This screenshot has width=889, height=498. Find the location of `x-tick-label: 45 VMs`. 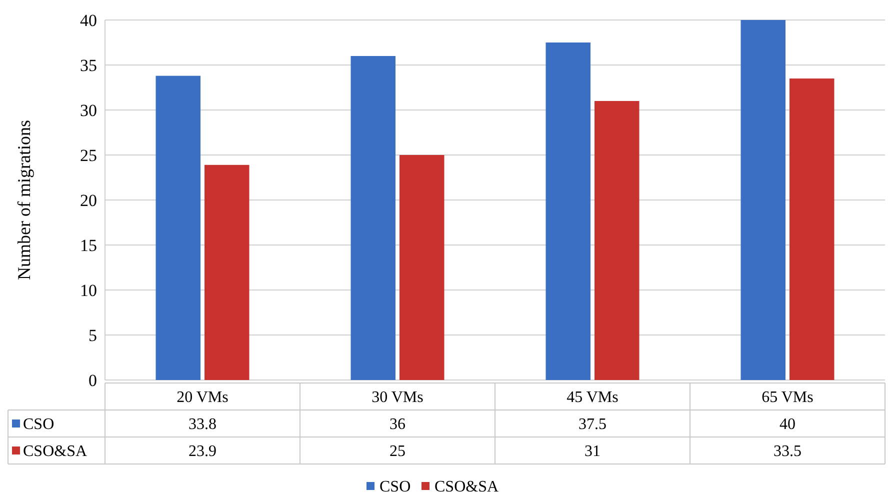

x-tick-label: 45 VMs is located at coordinates (592, 397).